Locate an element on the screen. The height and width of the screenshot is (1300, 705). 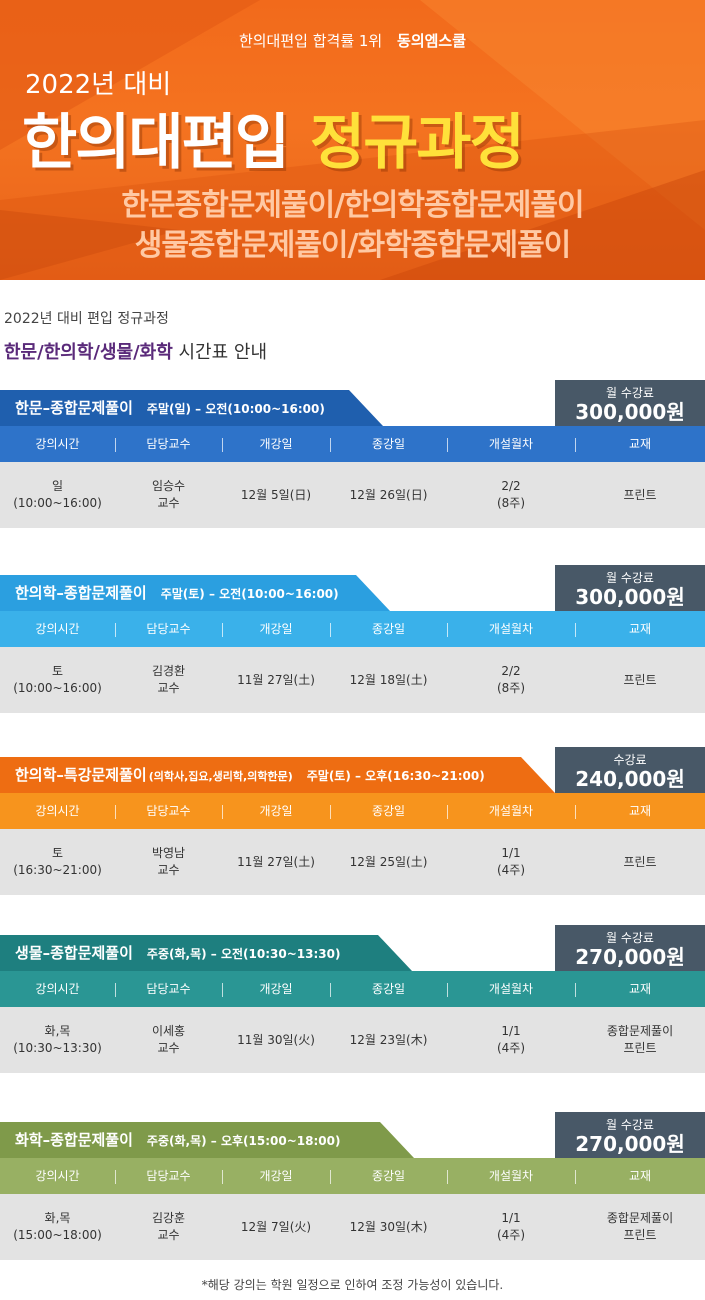
course-ribbon: 생물–종합문제풀이 주중(화,목) – 오전(10:30~13:30) is located at coordinates (206, 953).